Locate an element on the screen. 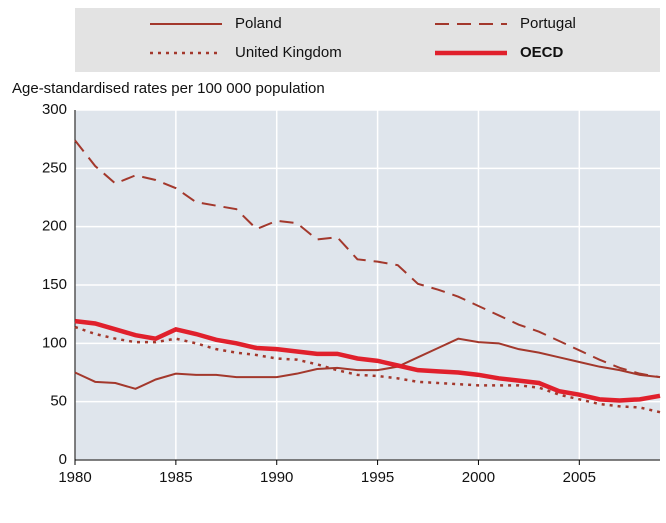  legend-label: Portugal is located at coordinates (548, 23).